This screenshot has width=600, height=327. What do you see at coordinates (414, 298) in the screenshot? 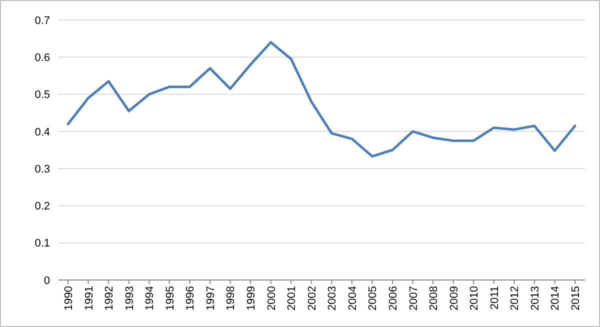
I see `x-tick-label: 2007` at bounding box center [414, 298].